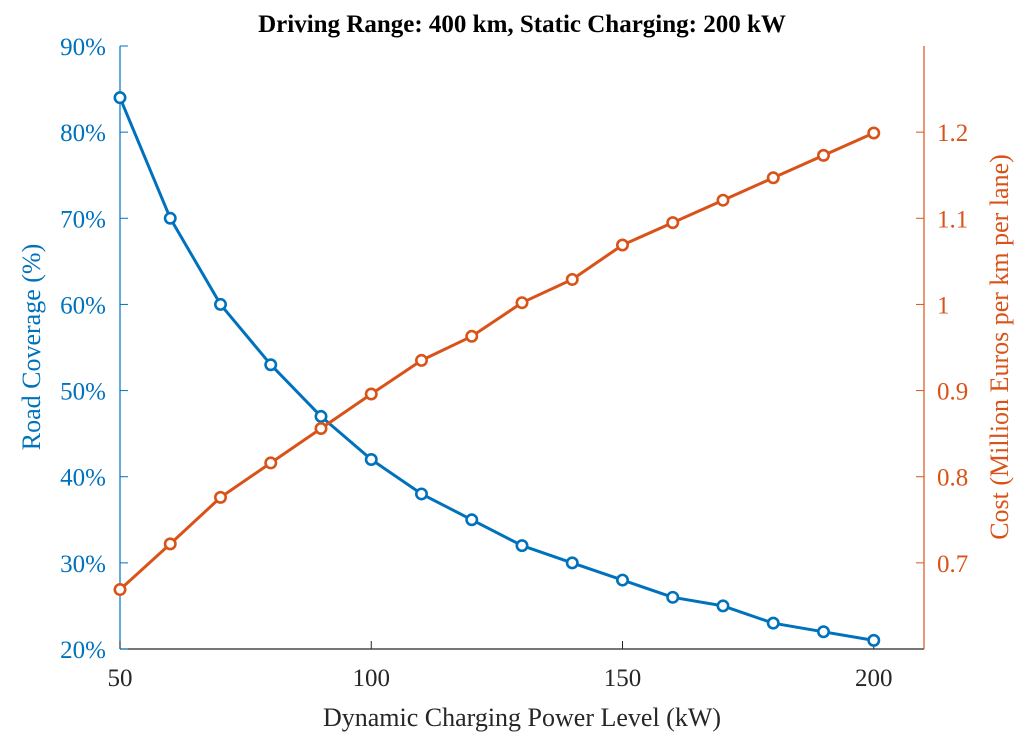  Describe the element at coordinates (874, 678) in the screenshot. I see `x-tick-label: 200` at that location.